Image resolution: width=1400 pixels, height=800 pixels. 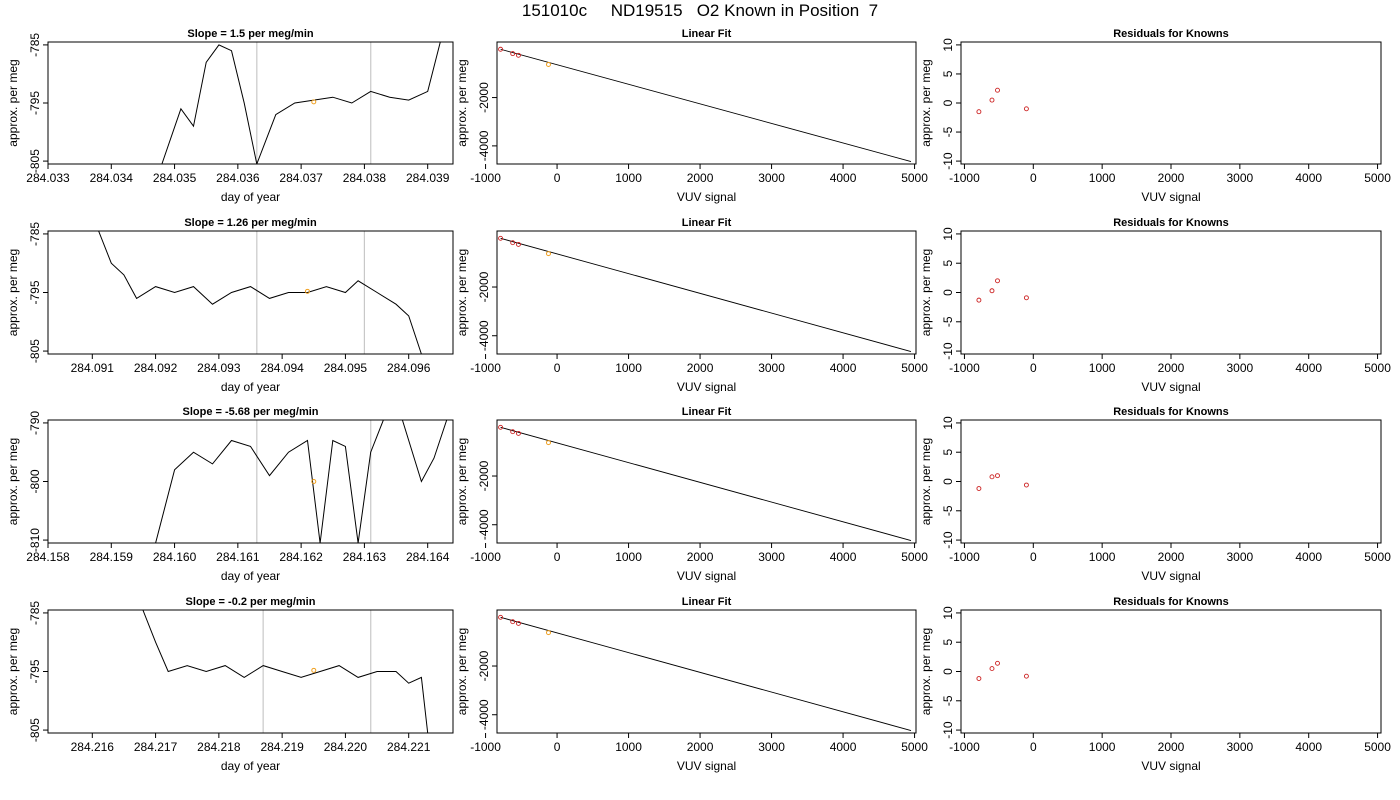 What do you see at coordinates (250, 223) in the screenshot?
I see `panel-title: Slope = 1.26 per meg/min` at bounding box center [250, 223].